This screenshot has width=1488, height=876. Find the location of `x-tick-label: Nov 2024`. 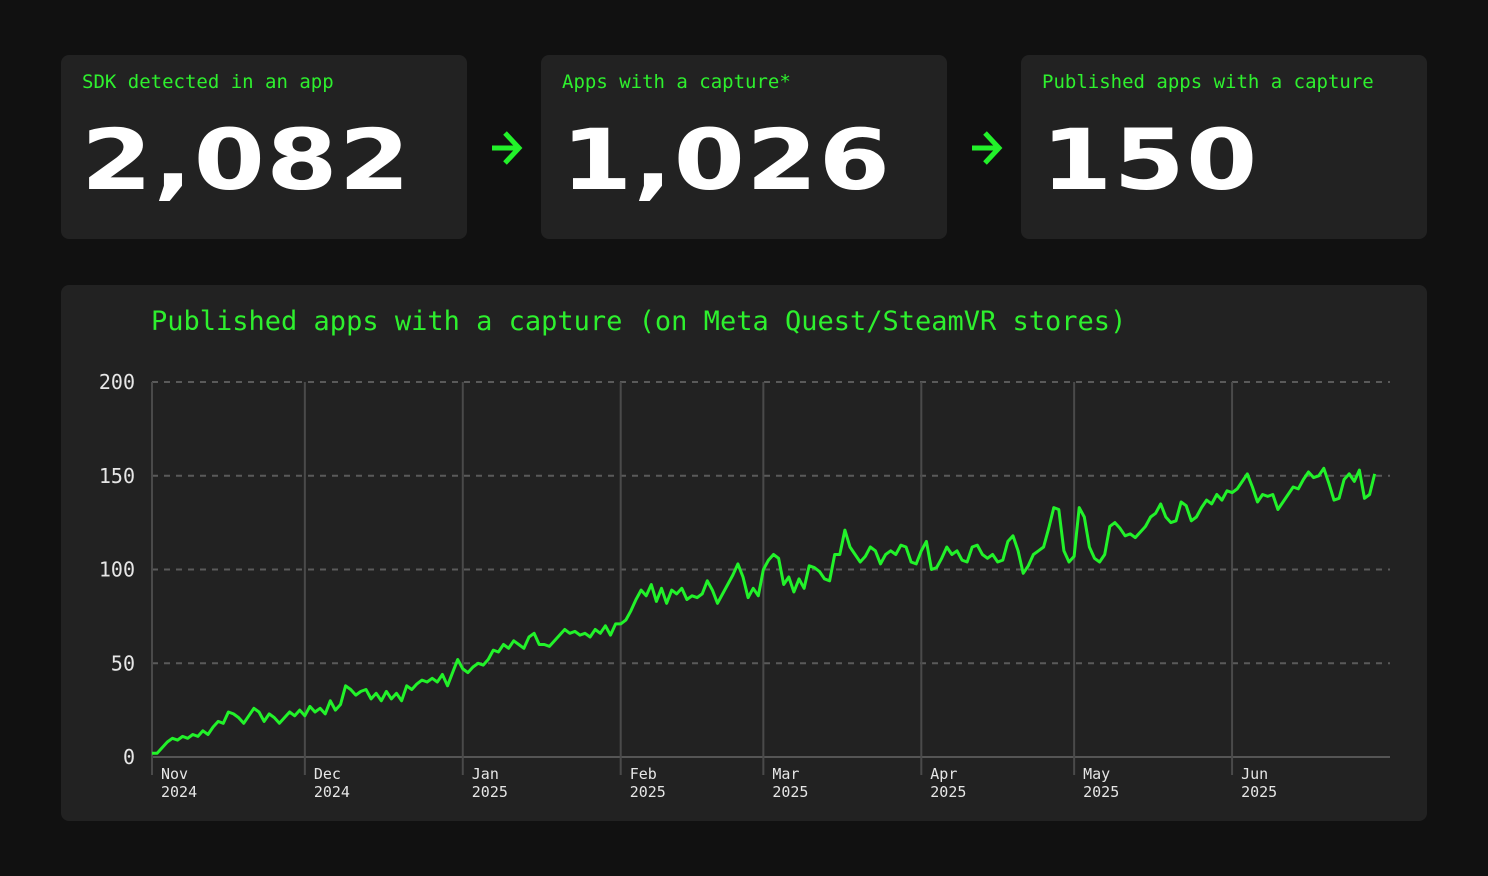

x-tick-label: Nov 2024 is located at coordinates (179, 783).